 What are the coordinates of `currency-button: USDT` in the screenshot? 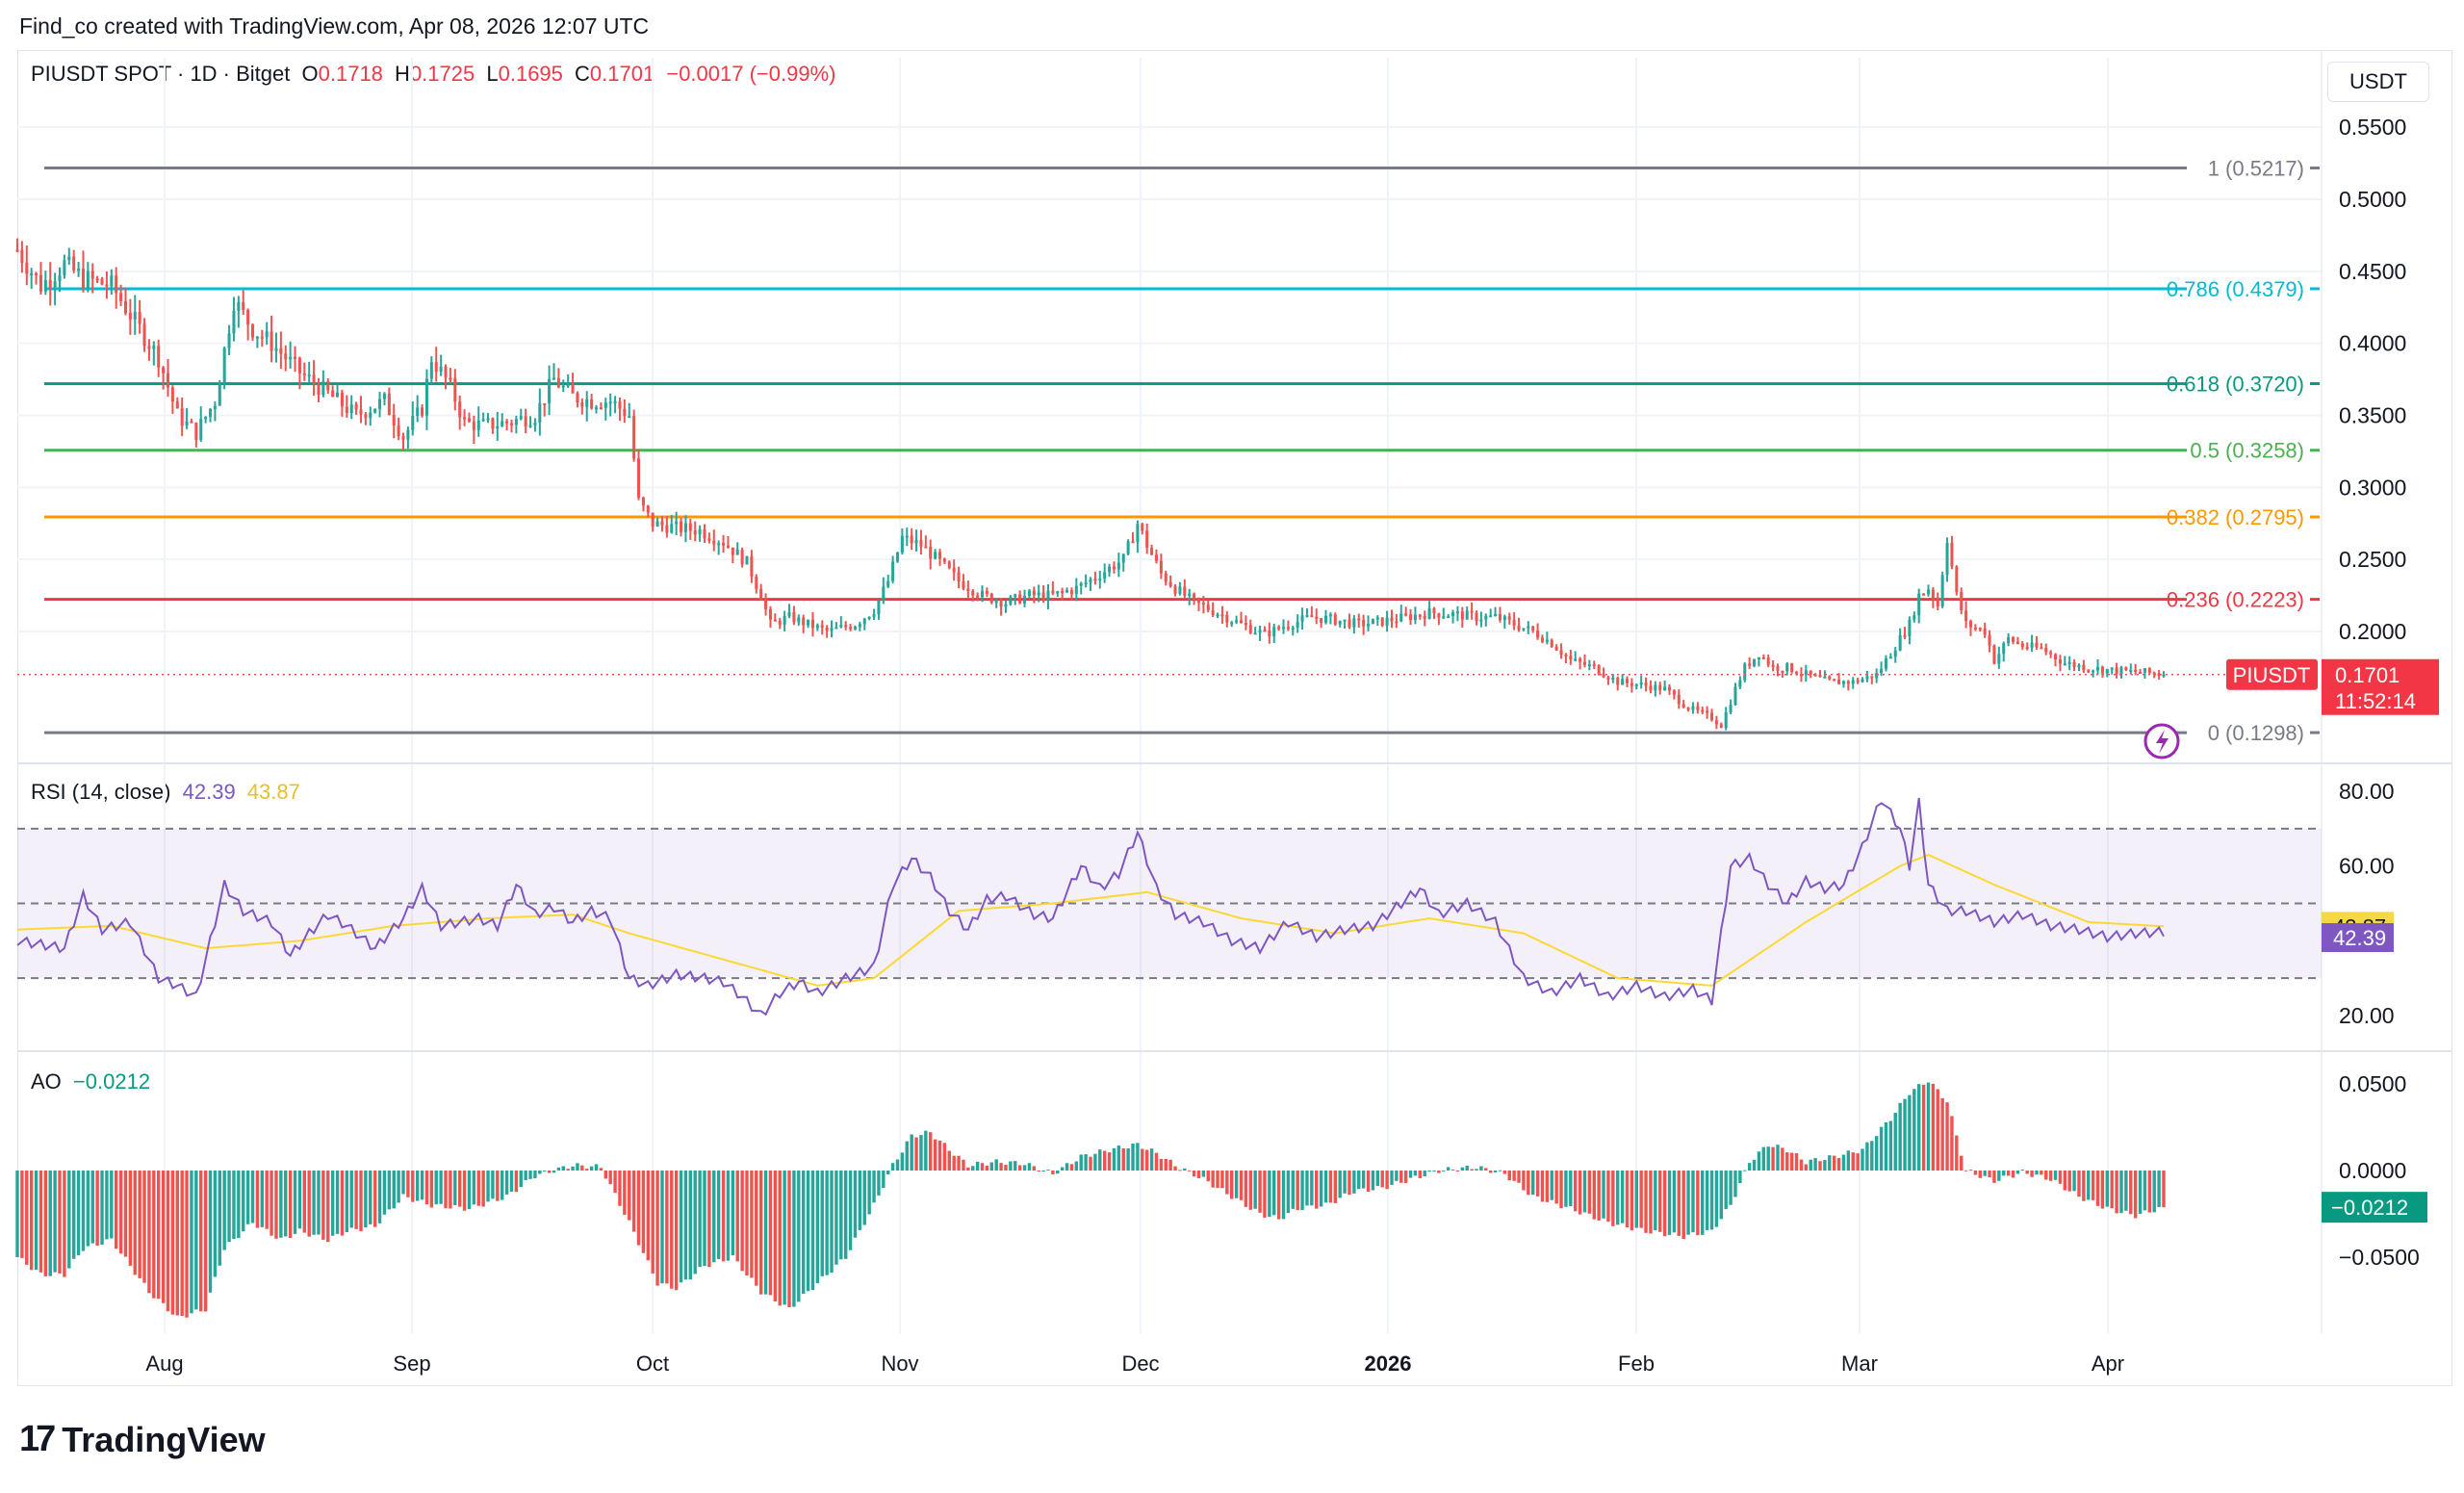 It's located at (2378, 82).